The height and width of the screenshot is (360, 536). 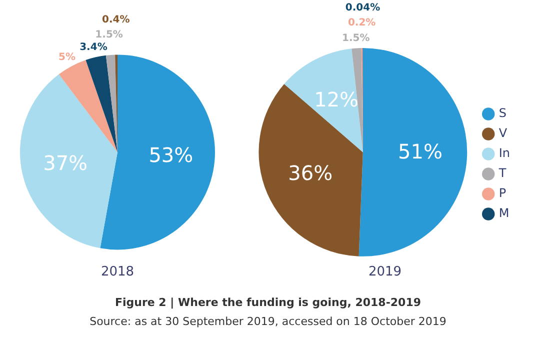 I want to click on legend-label: S, so click(x=502, y=113).